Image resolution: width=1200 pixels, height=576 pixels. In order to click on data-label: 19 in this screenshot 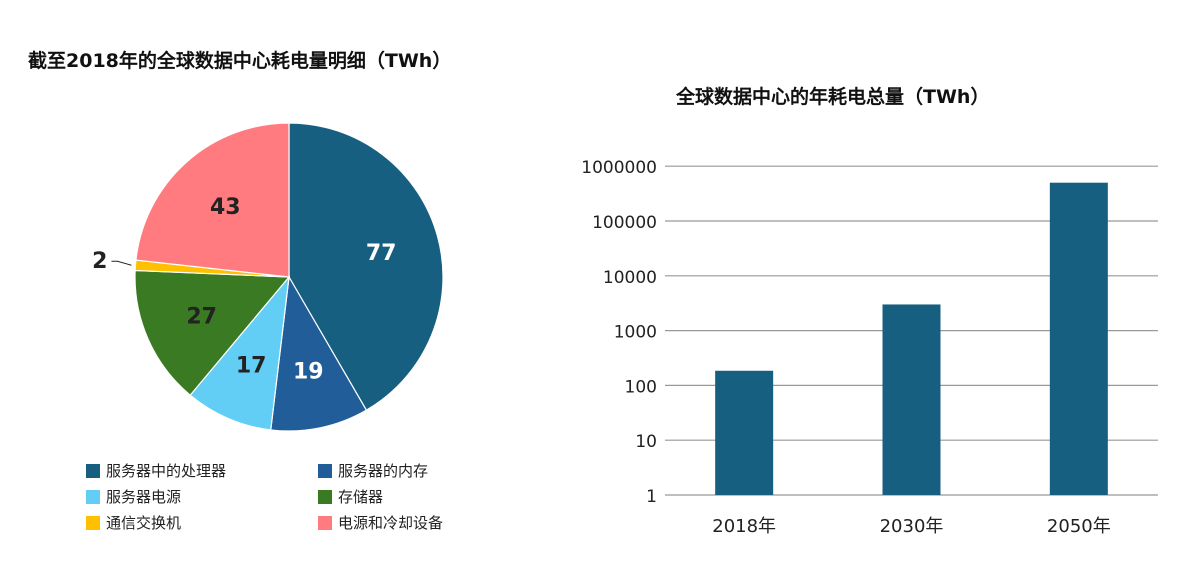, I will do `click(308, 372)`.